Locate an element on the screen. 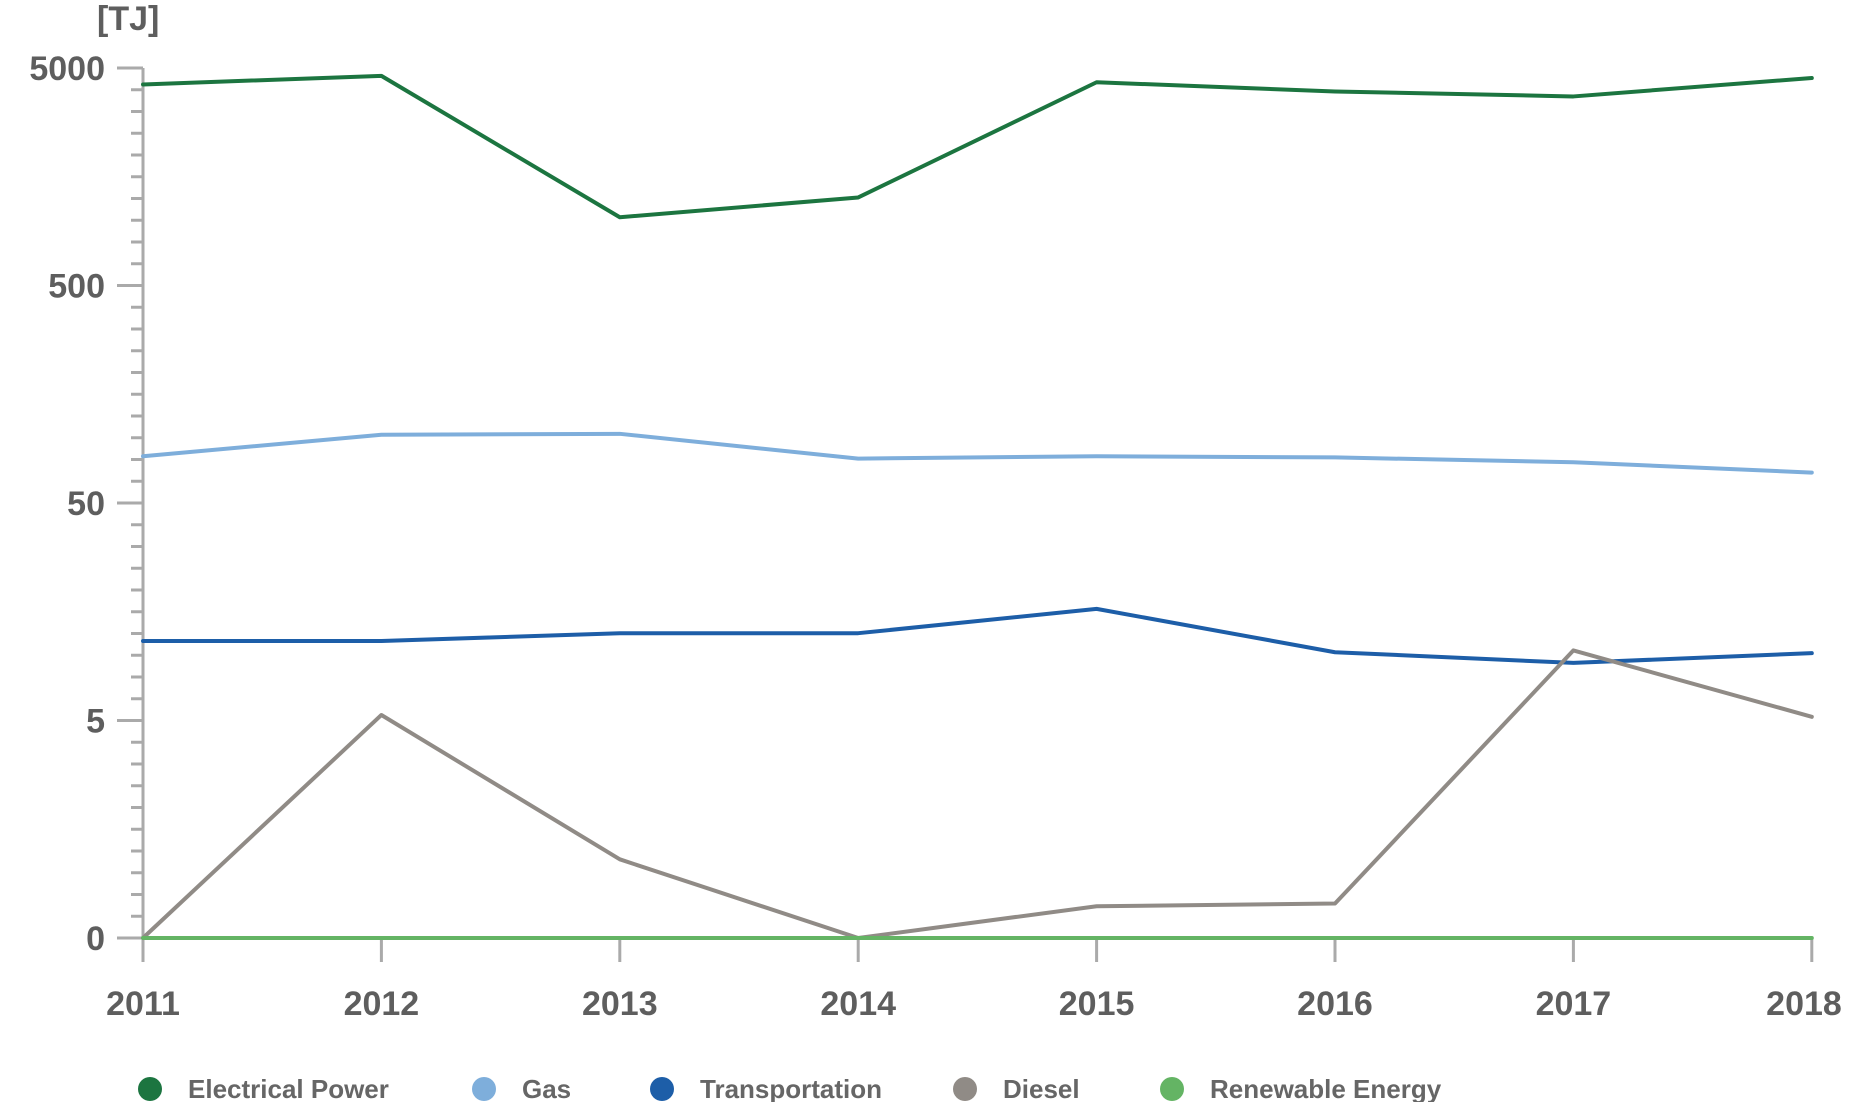  legend-item-renewable-energy: Renewable Energy is located at coordinates (1301, 1088).